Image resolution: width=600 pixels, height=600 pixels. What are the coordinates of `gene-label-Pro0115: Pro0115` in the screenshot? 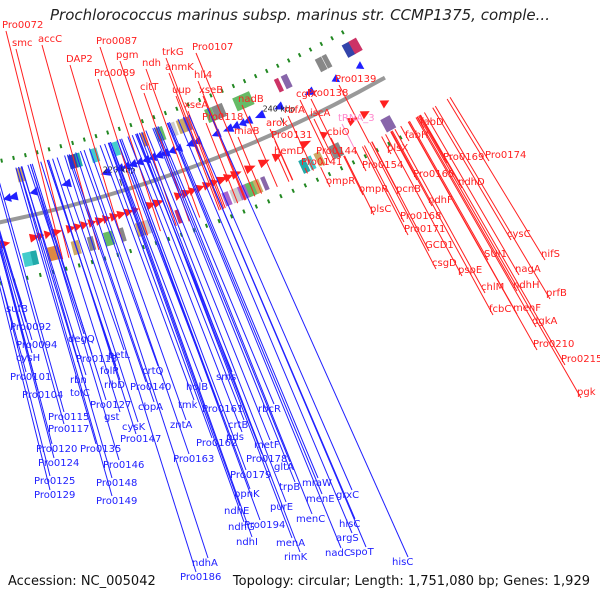 It's located at (68, 417).